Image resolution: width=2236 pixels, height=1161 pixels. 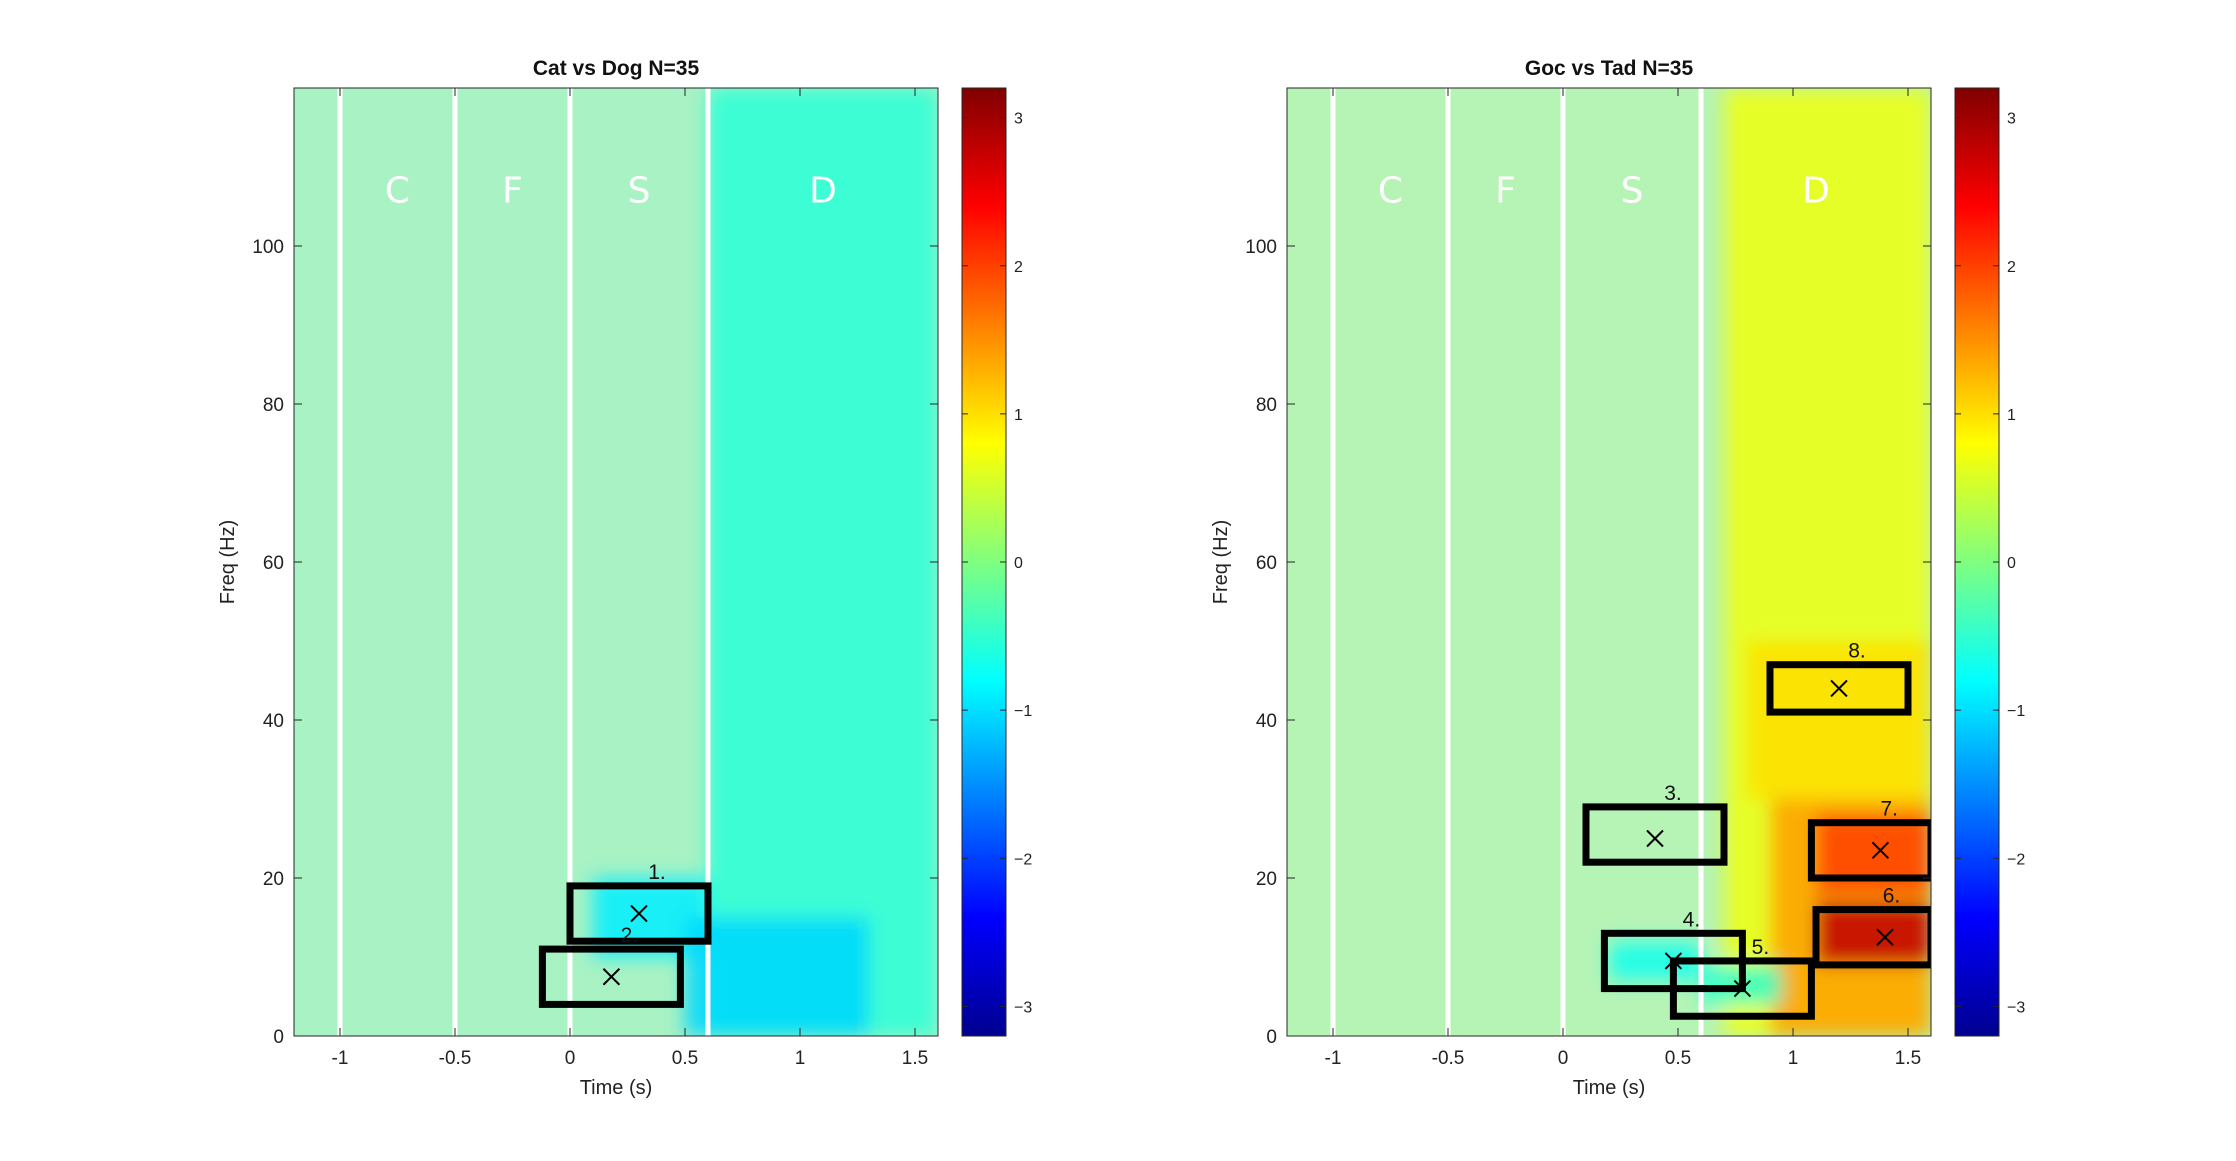 What do you see at coordinates (1889, 809) in the screenshot?
I see `box-label: 7.` at bounding box center [1889, 809].